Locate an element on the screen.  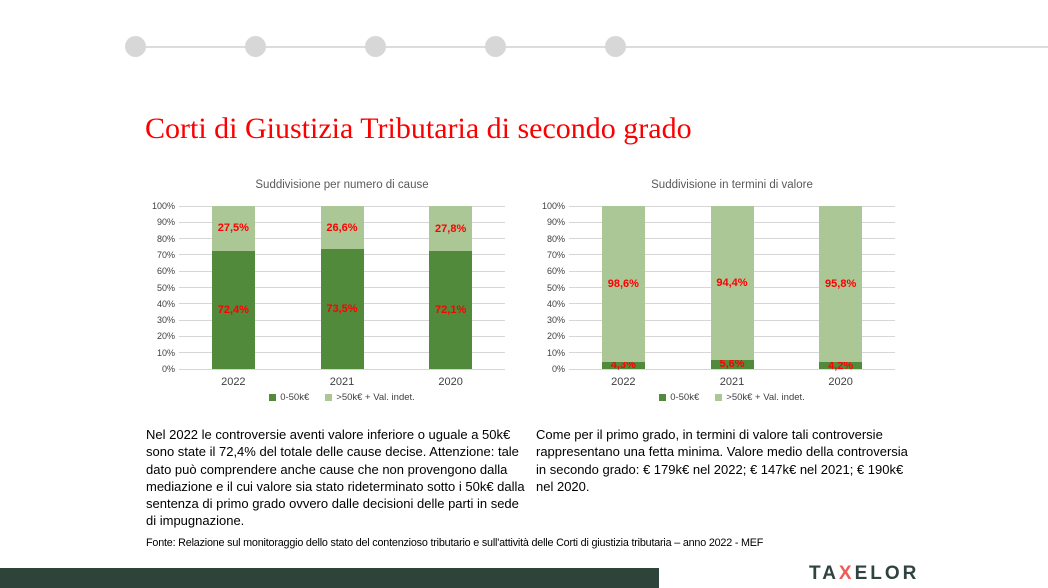
bar-segment-label: 73,5% is located at coordinates (342, 309).